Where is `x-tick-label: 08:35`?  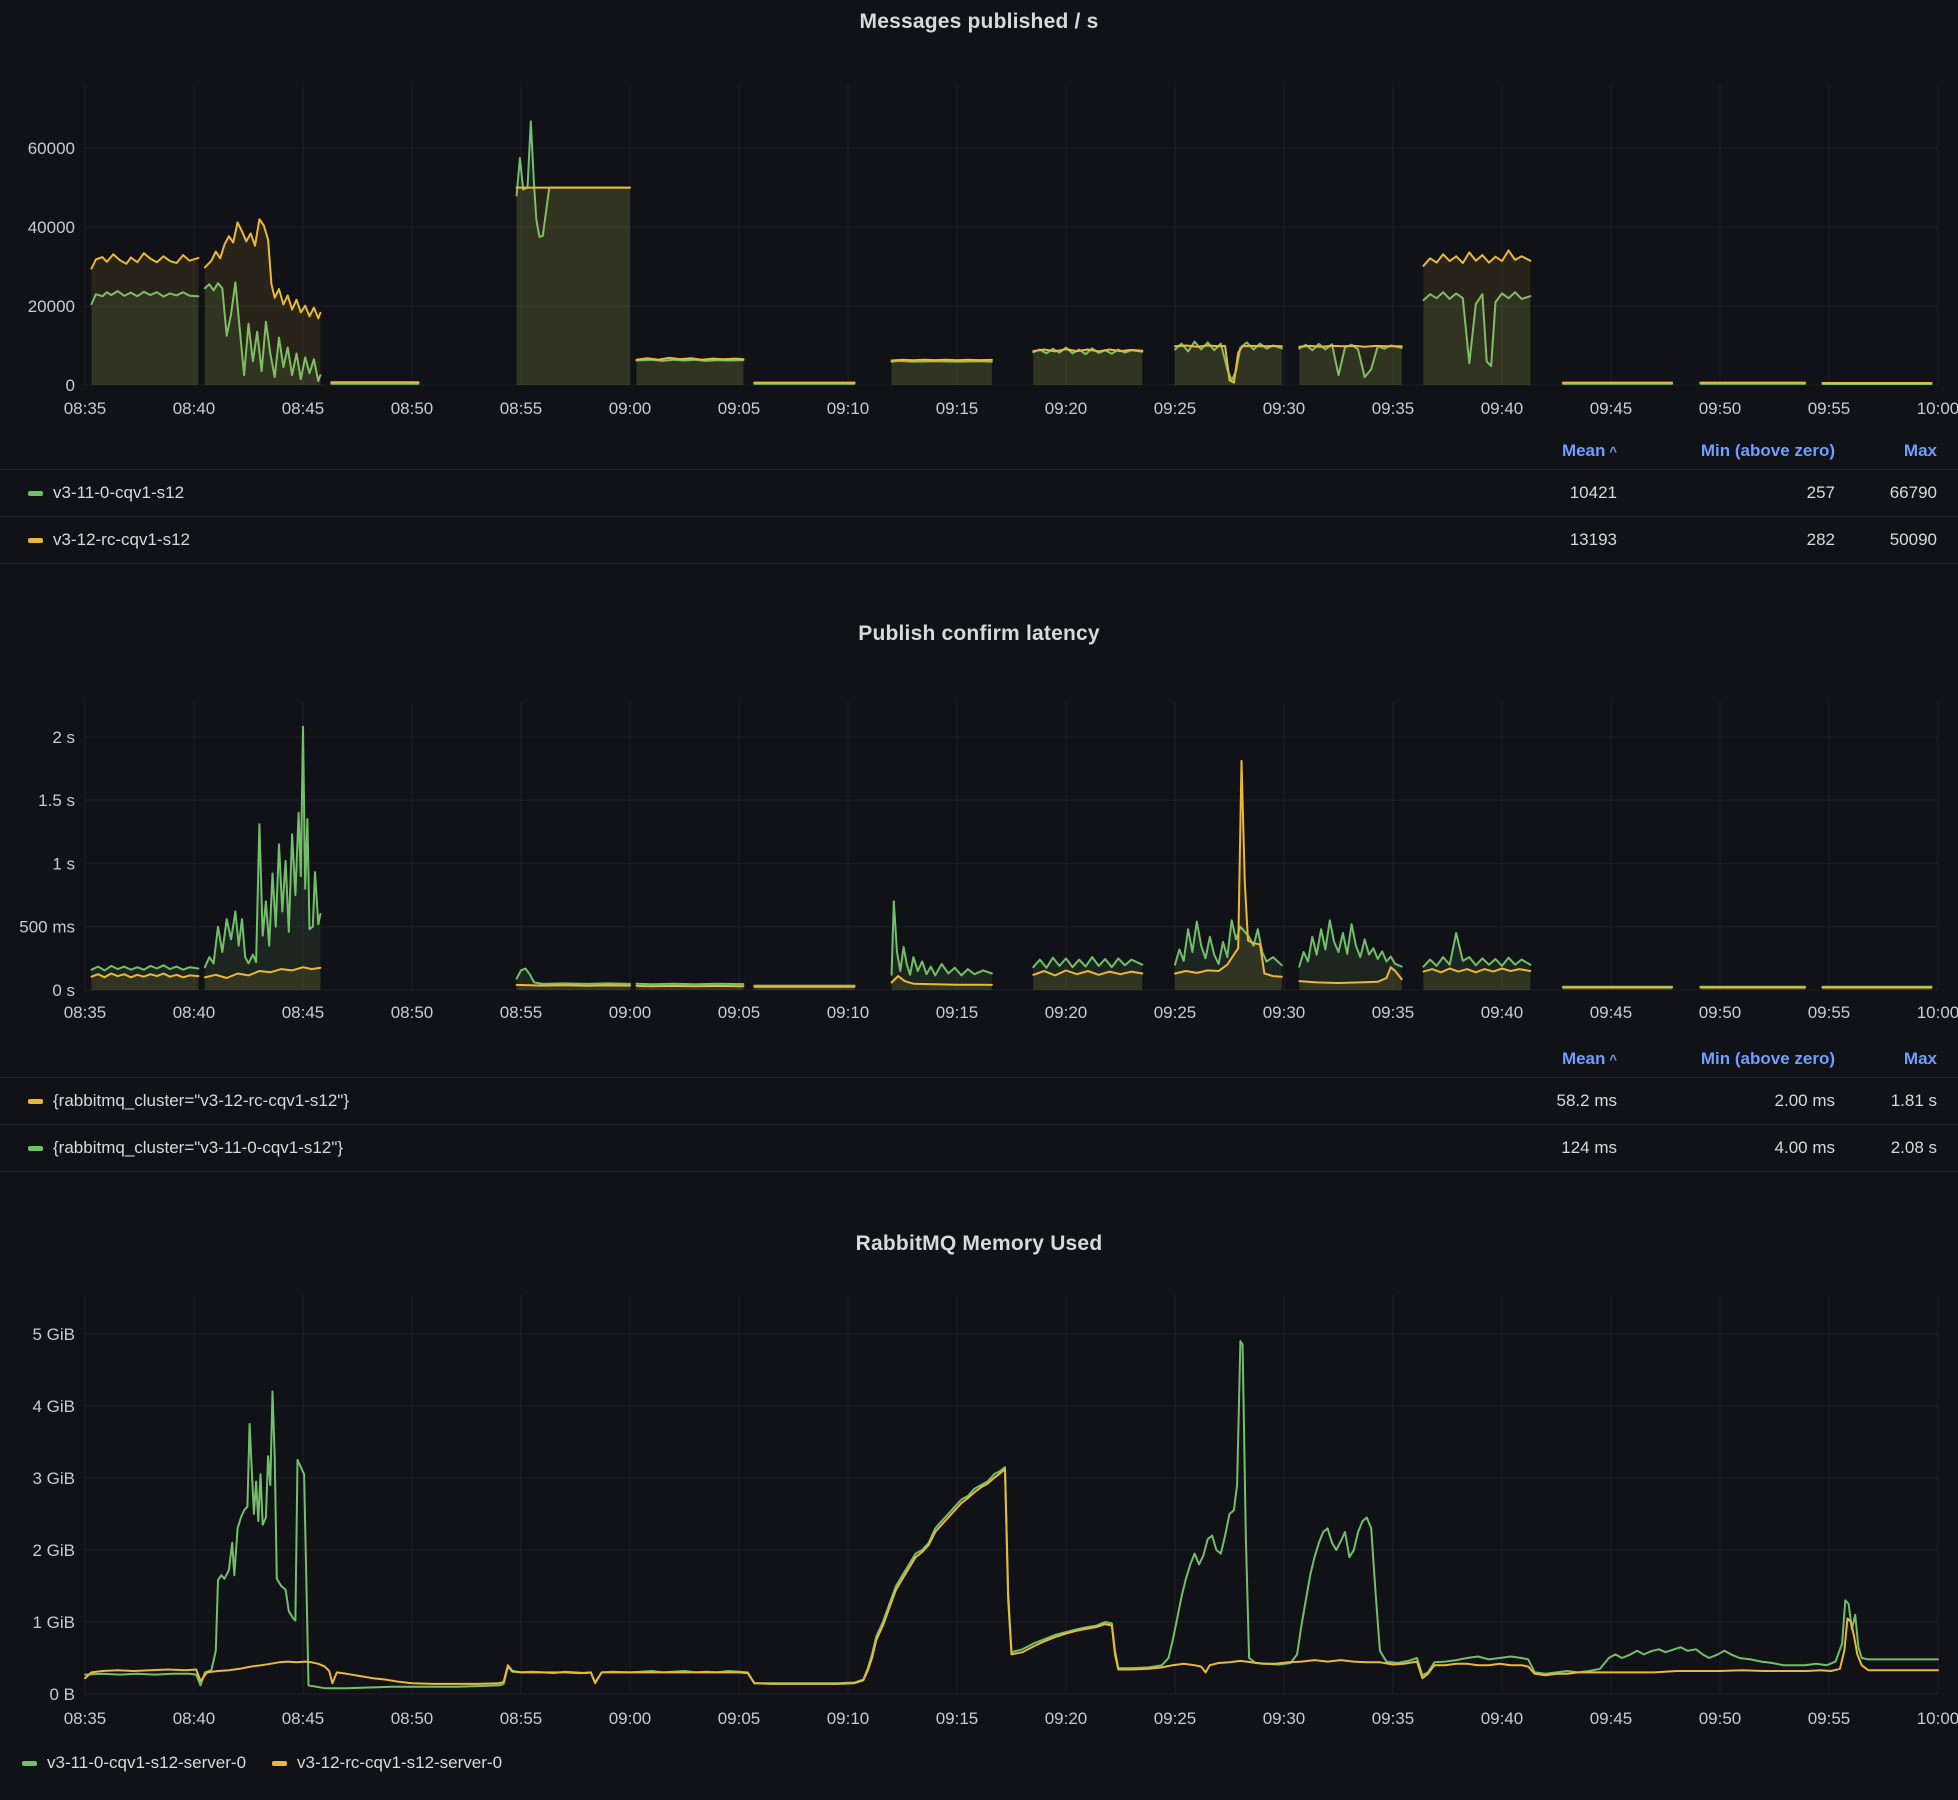 x-tick-label: 08:35 is located at coordinates (85, 1718).